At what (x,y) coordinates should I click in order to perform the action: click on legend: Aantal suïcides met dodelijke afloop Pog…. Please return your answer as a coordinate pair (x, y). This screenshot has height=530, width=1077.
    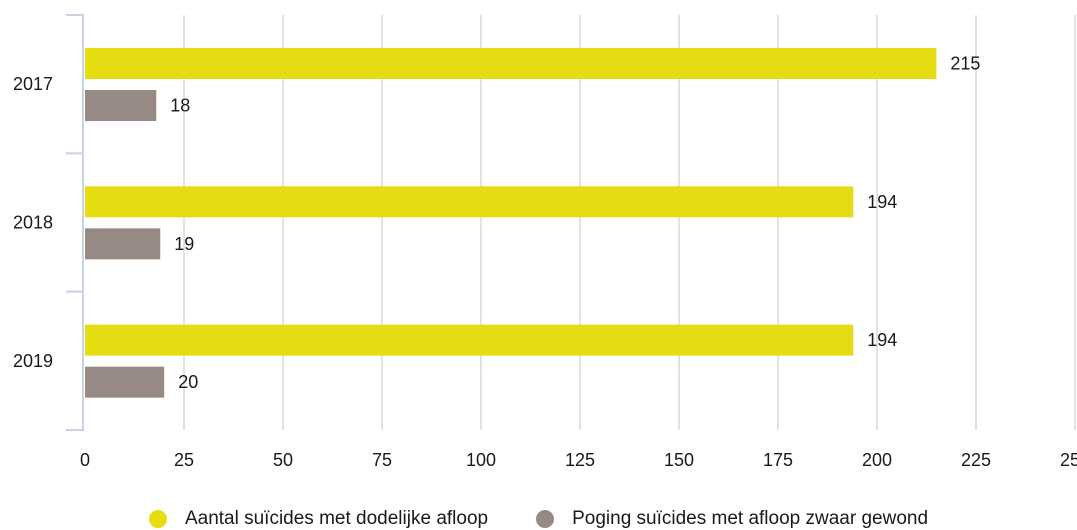
    Looking at the image, I should click on (538, 519).